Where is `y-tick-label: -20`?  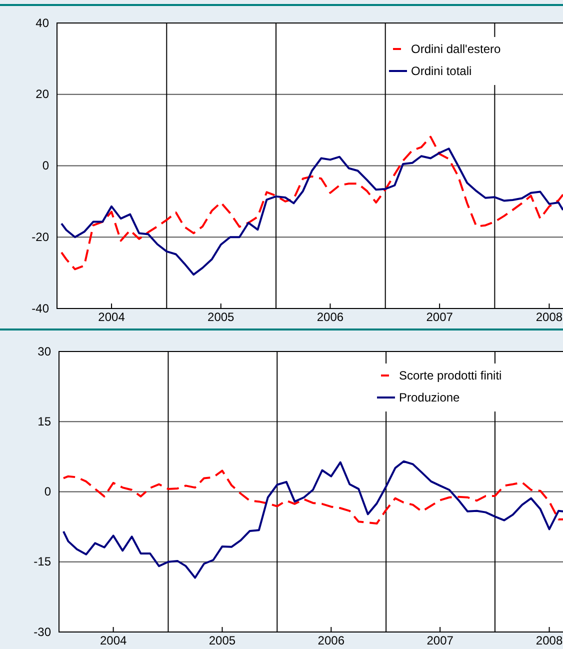 y-tick-label: -20 is located at coordinates (41, 237).